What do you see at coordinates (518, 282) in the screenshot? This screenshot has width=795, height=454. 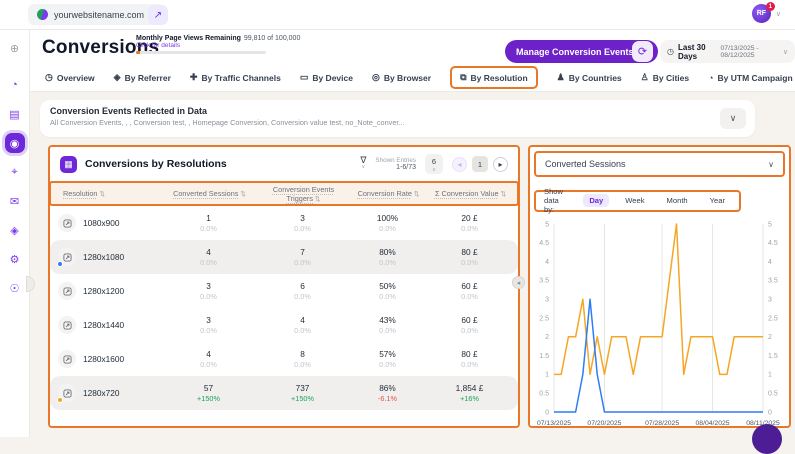 I see `panel-resize-handle: ◂` at bounding box center [518, 282].